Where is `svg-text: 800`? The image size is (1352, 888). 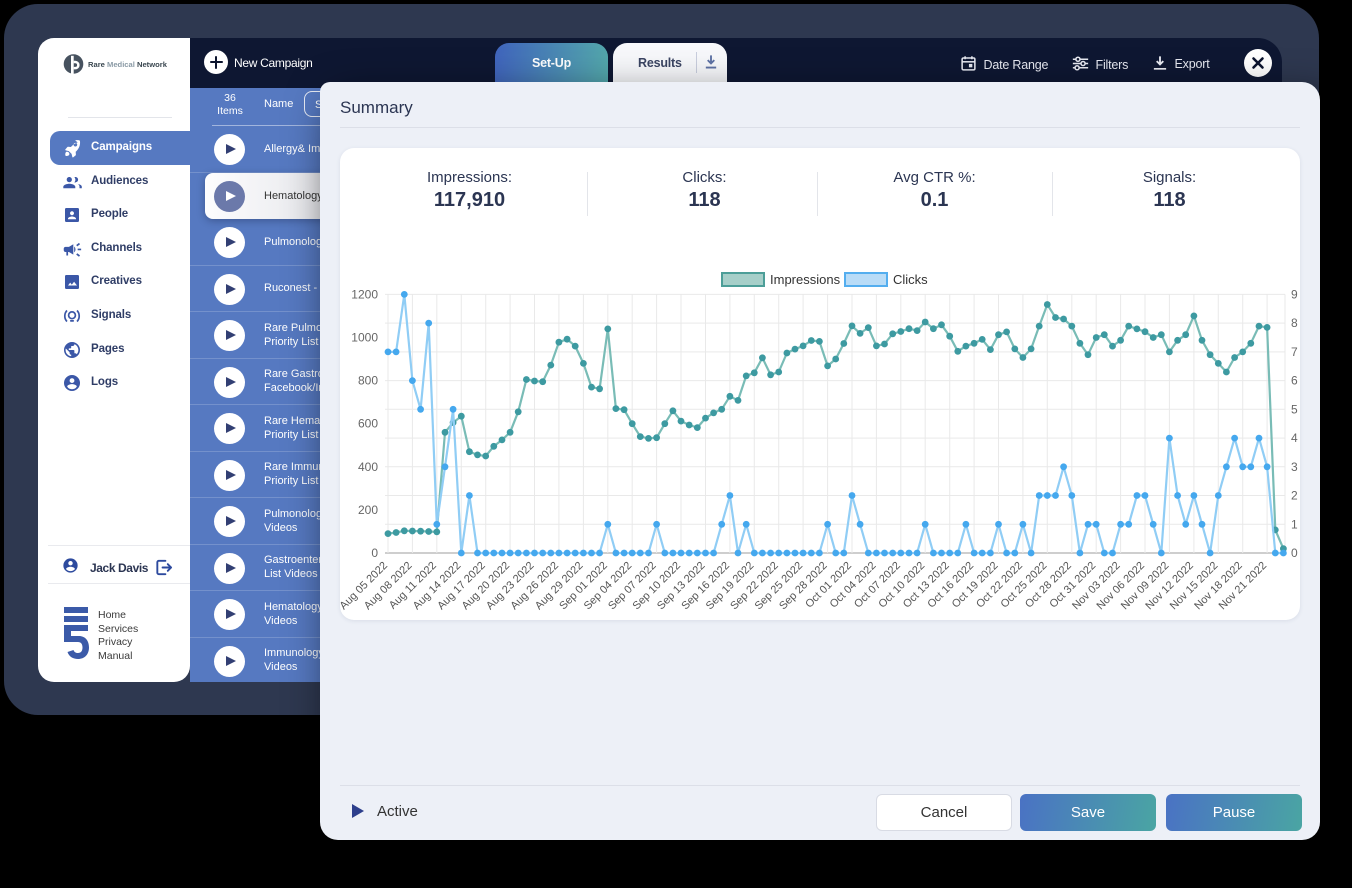 svg-text: 800 is located at coordinates (368, 381).